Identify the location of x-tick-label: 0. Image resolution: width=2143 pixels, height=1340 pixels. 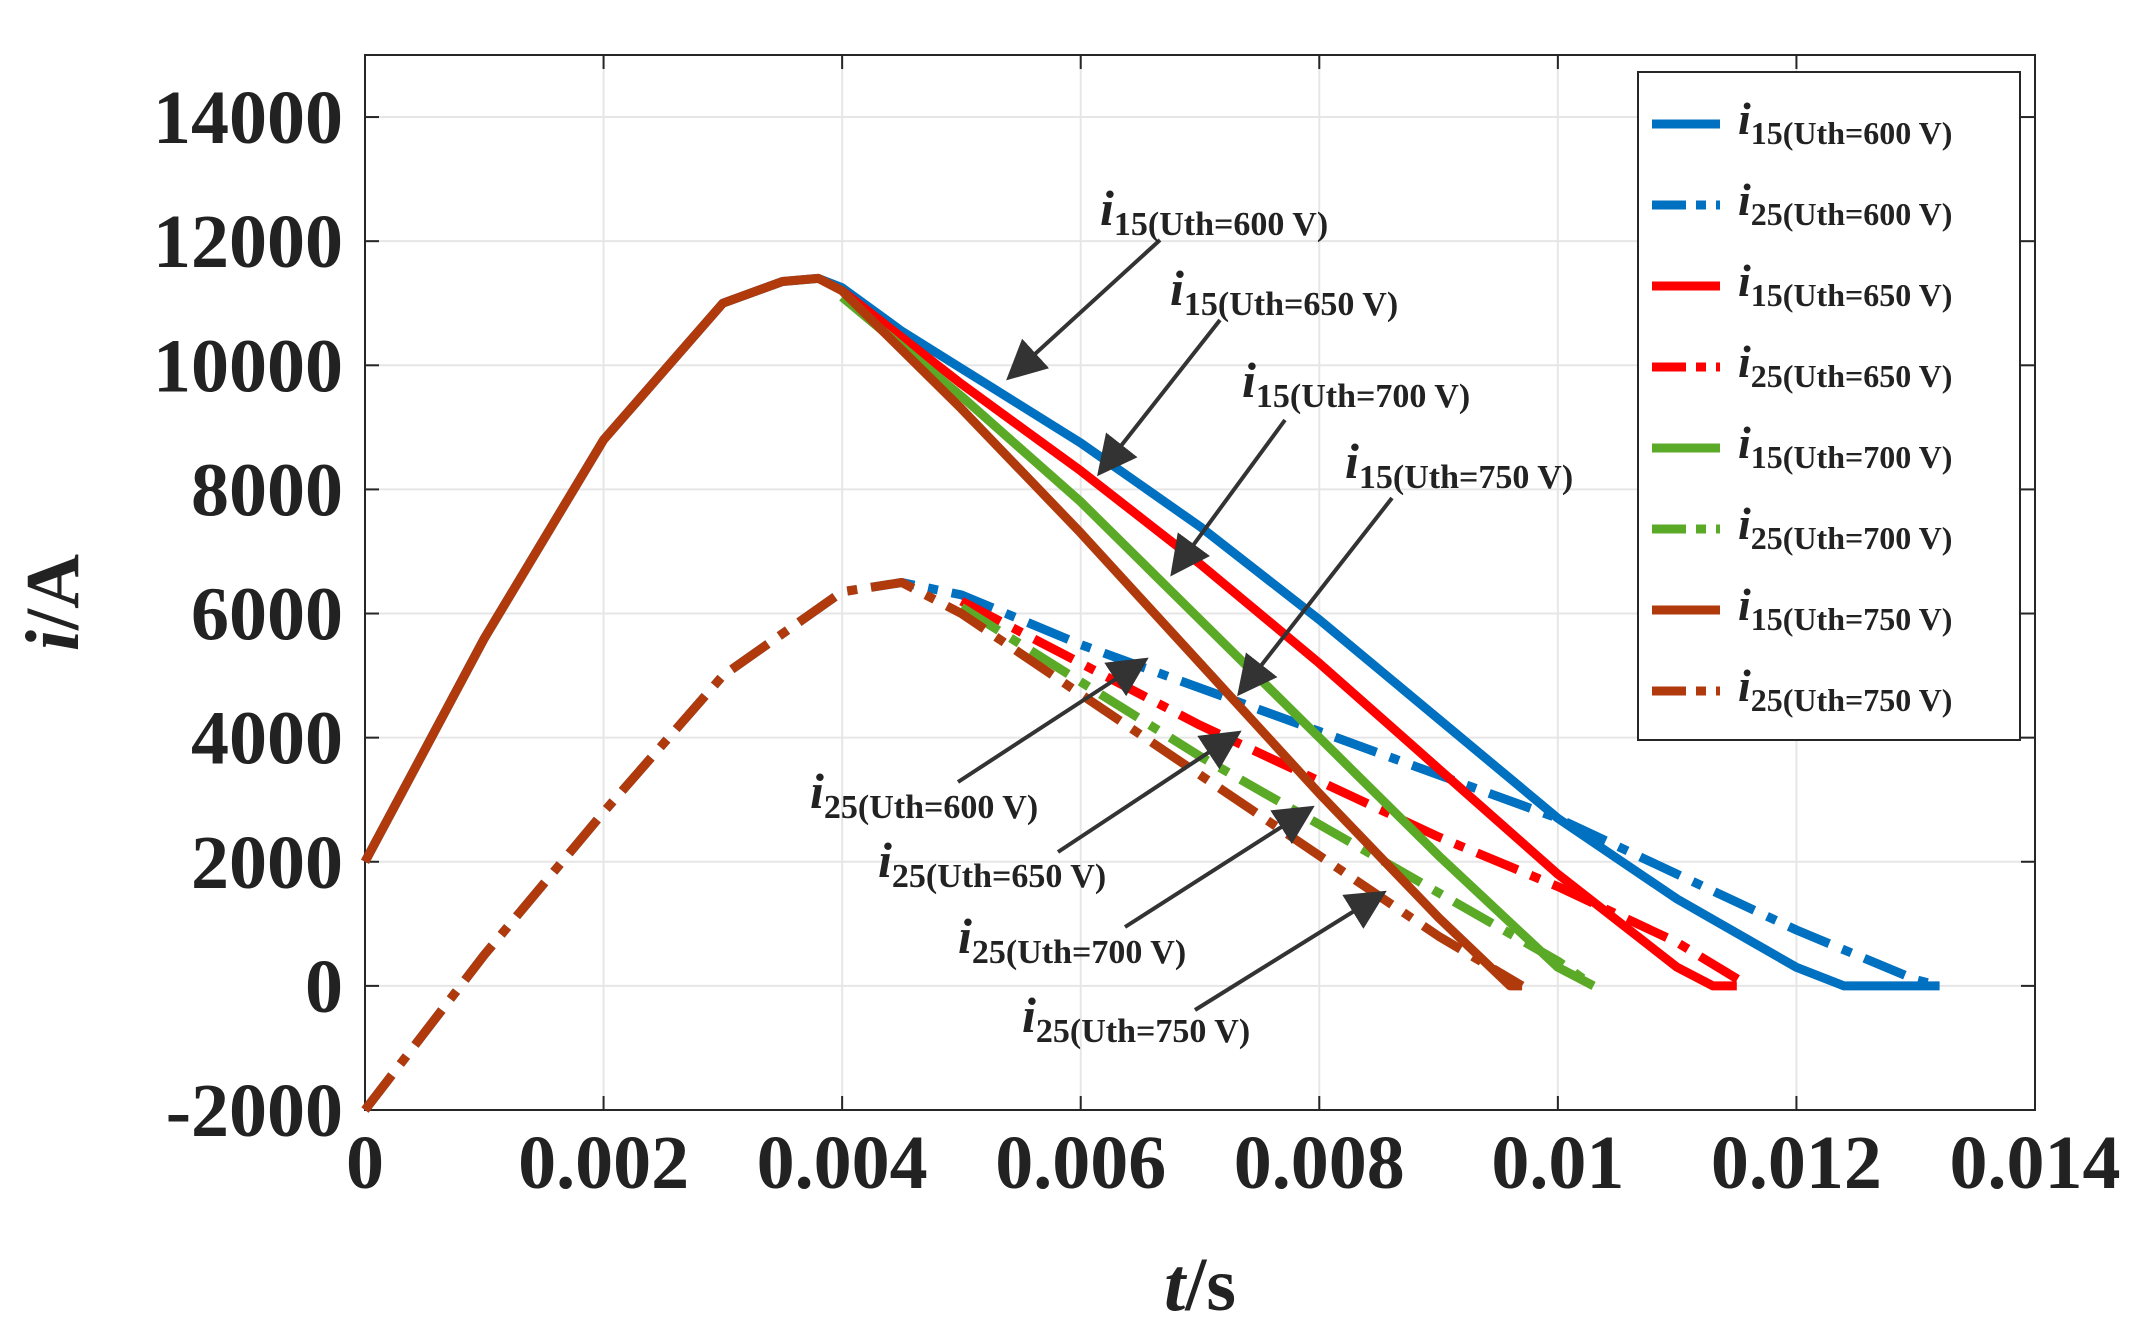
(365, 1163).